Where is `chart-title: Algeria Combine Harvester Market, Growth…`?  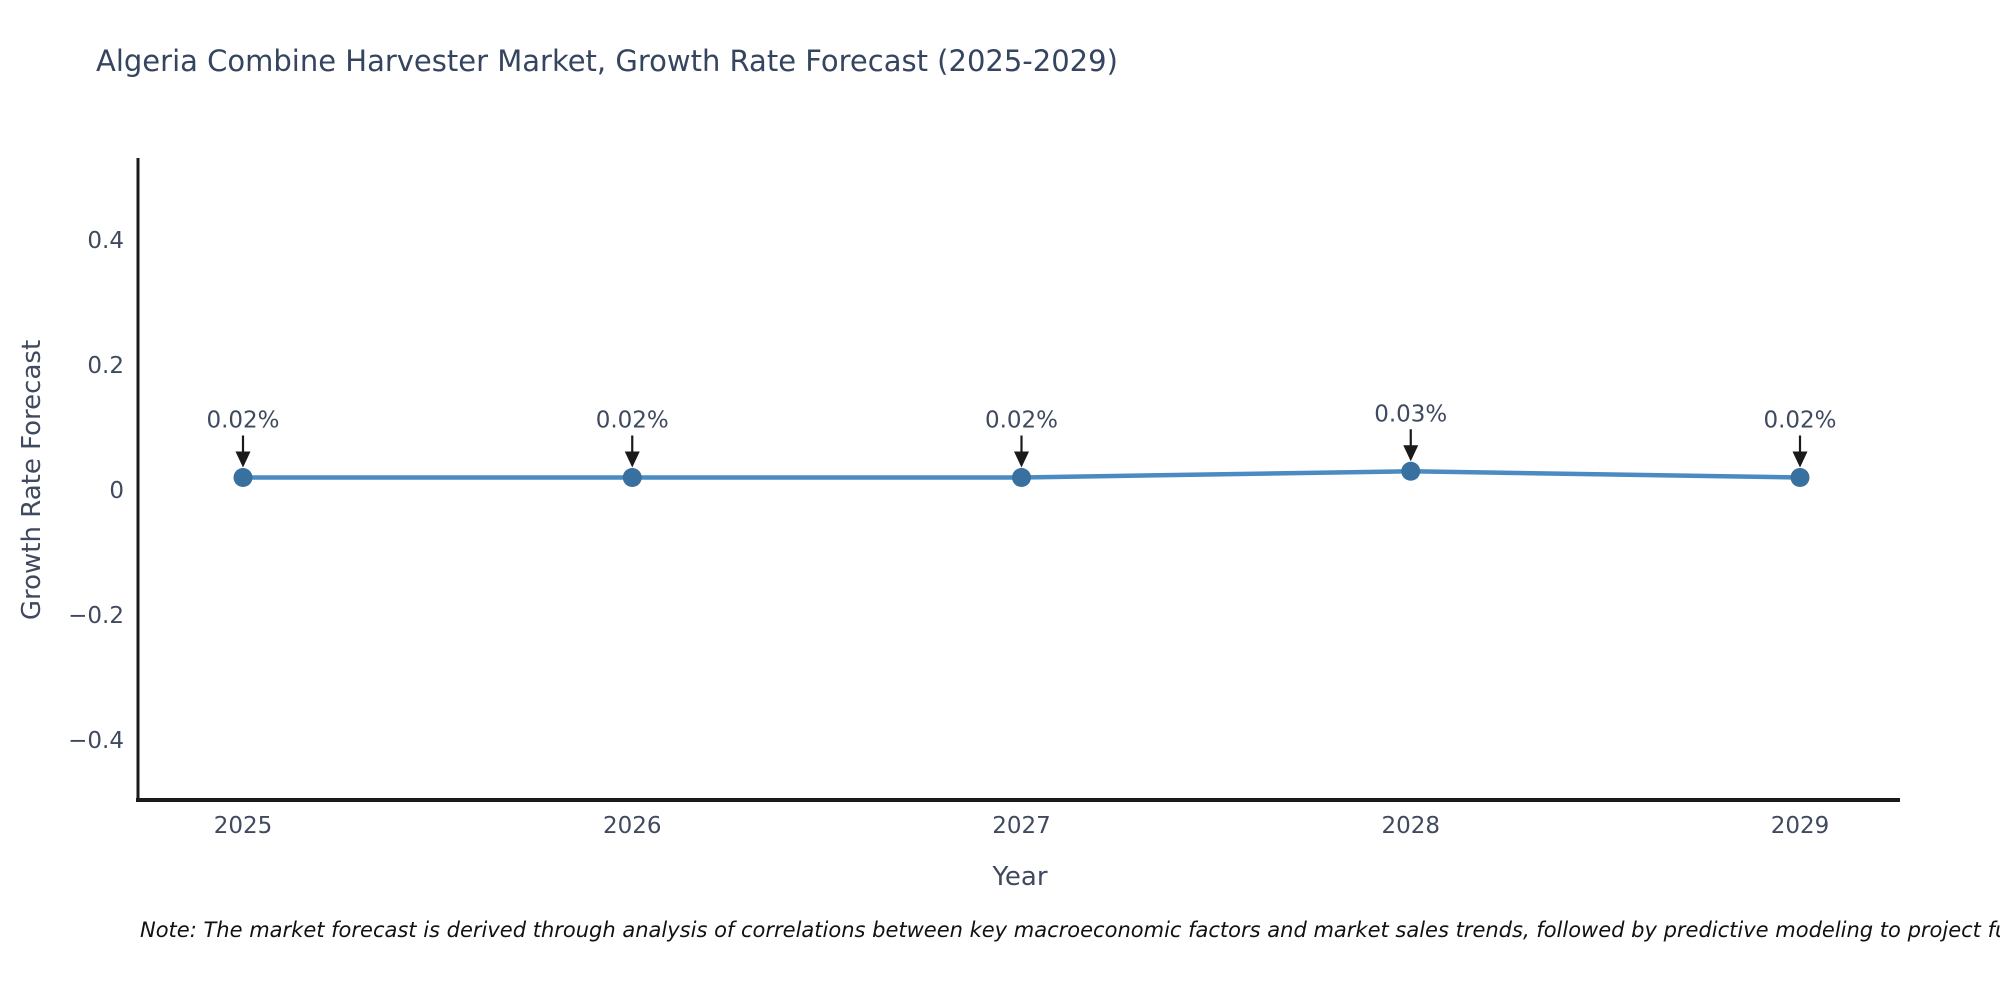 chart-title: Algeria Combine Harvester Market, Growth… is located at coordinates (607, 61).